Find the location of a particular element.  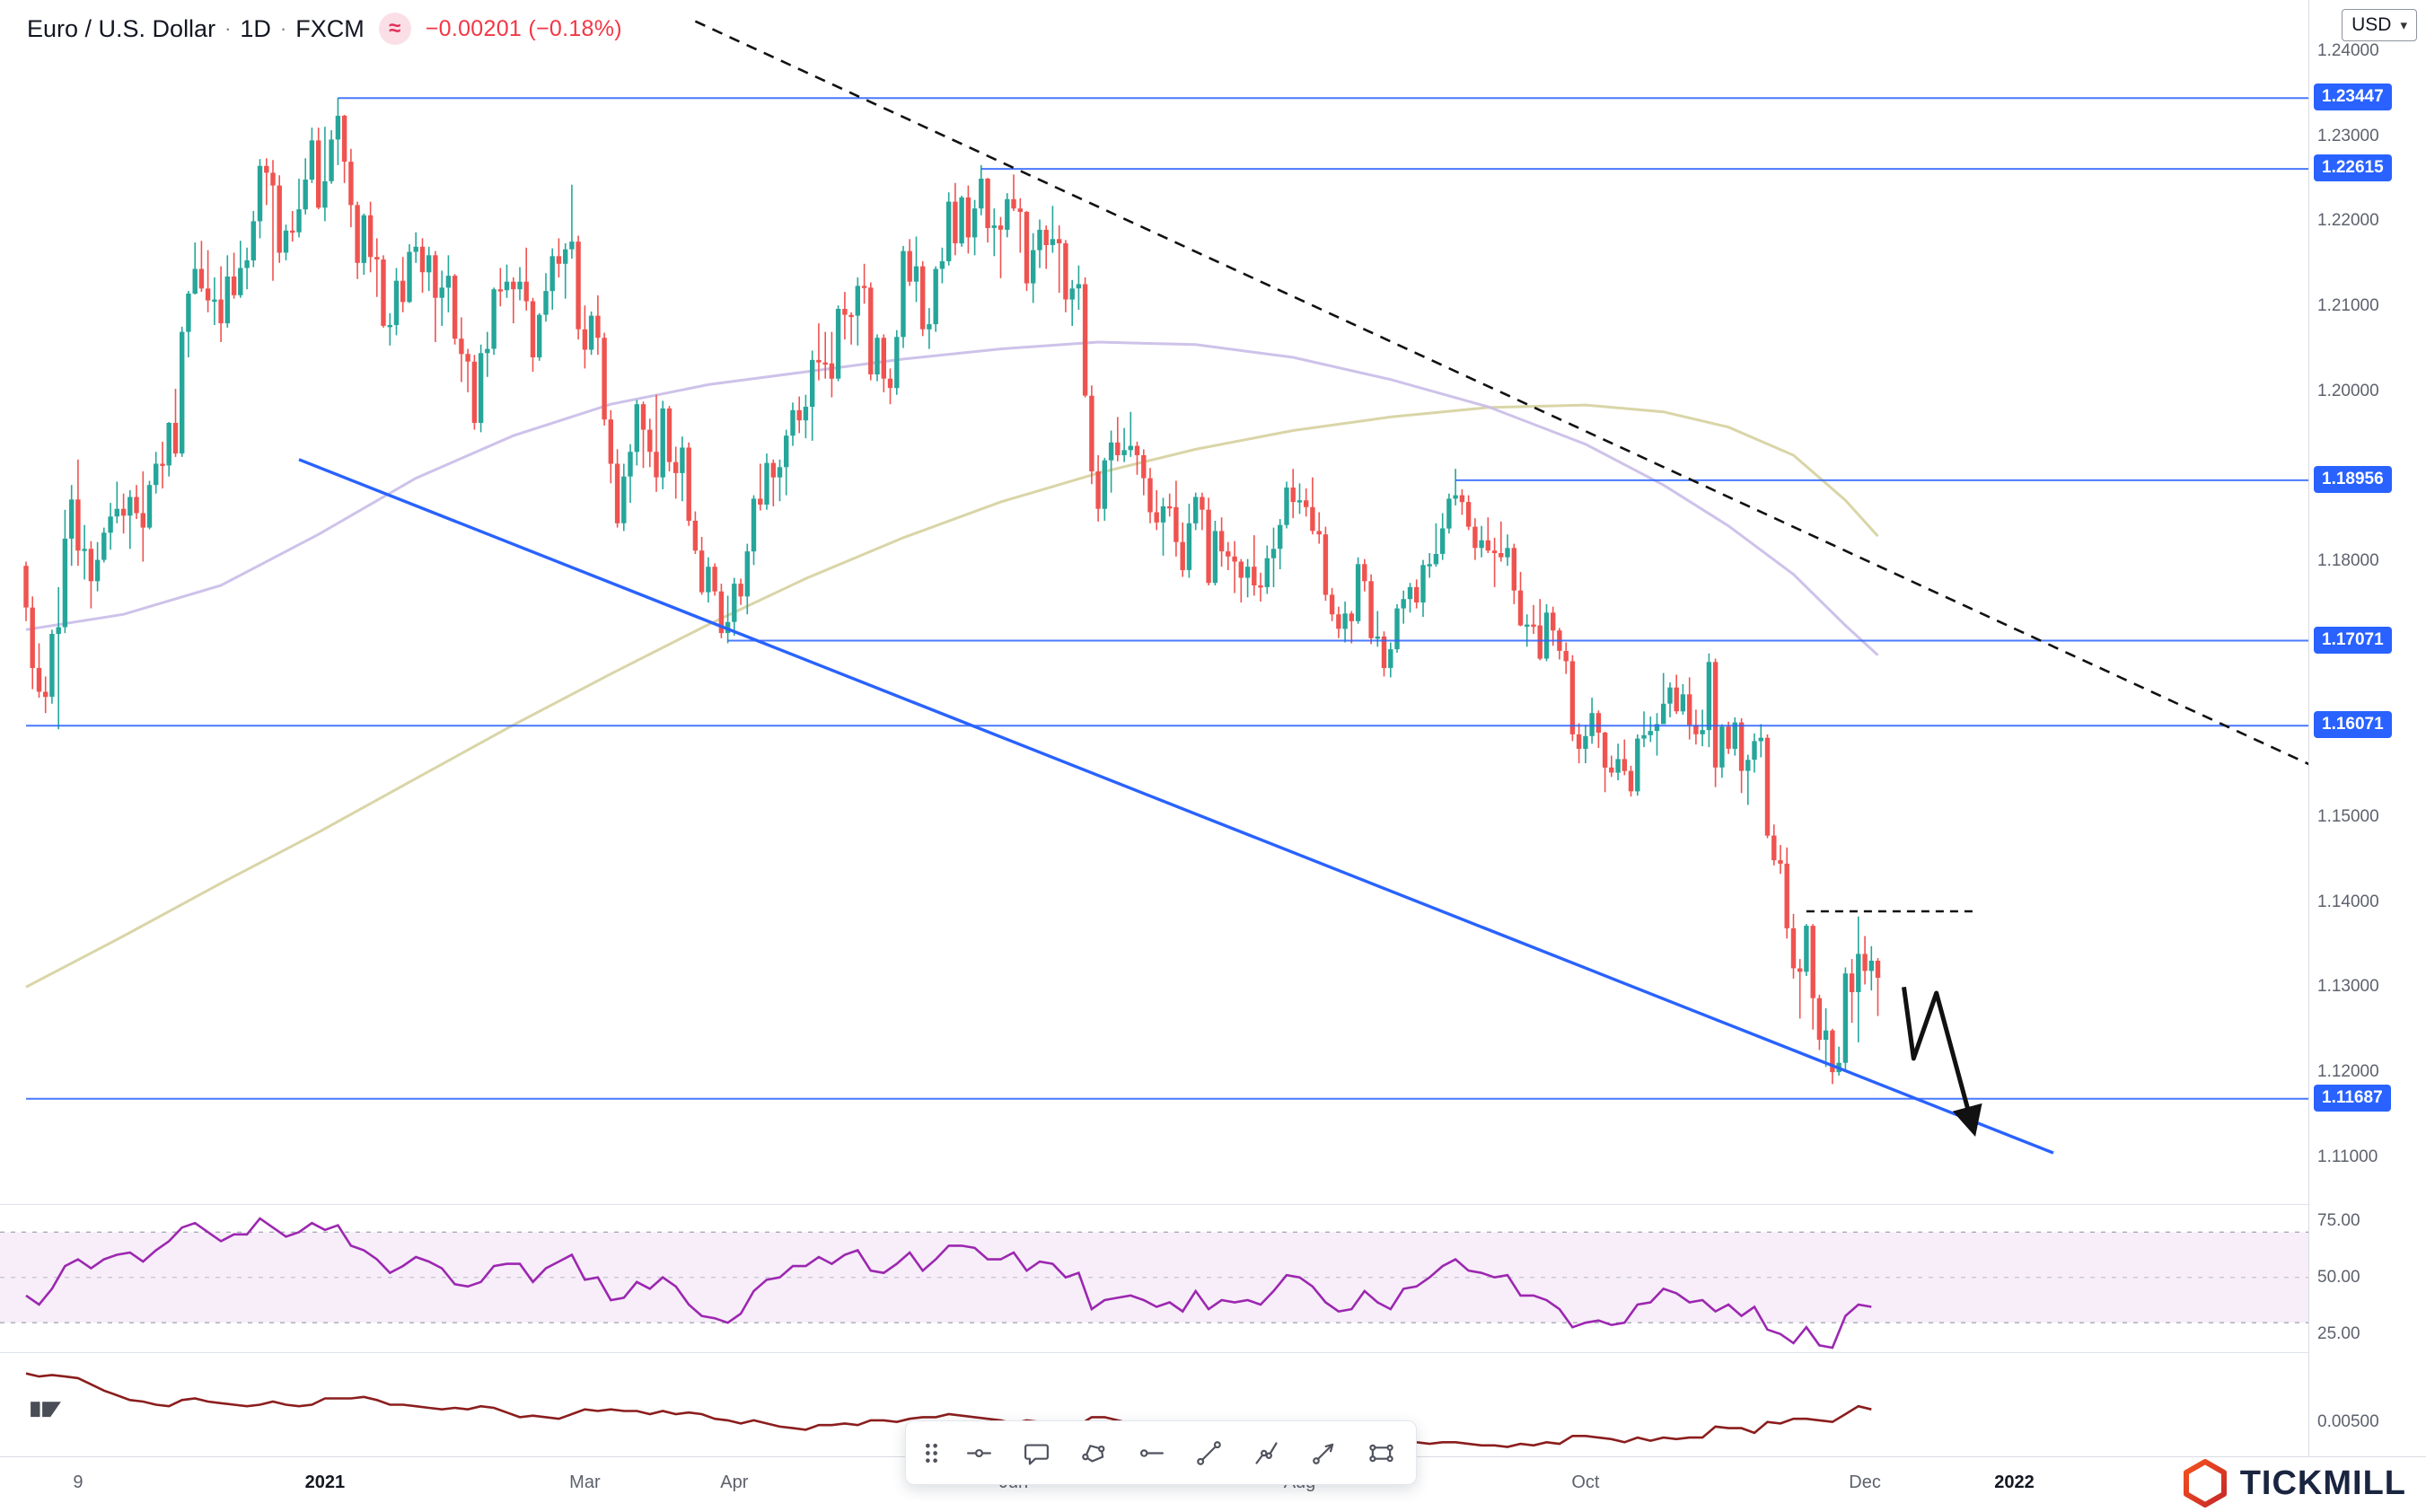

tool-polyline is located at coordinates (1266, 1453).